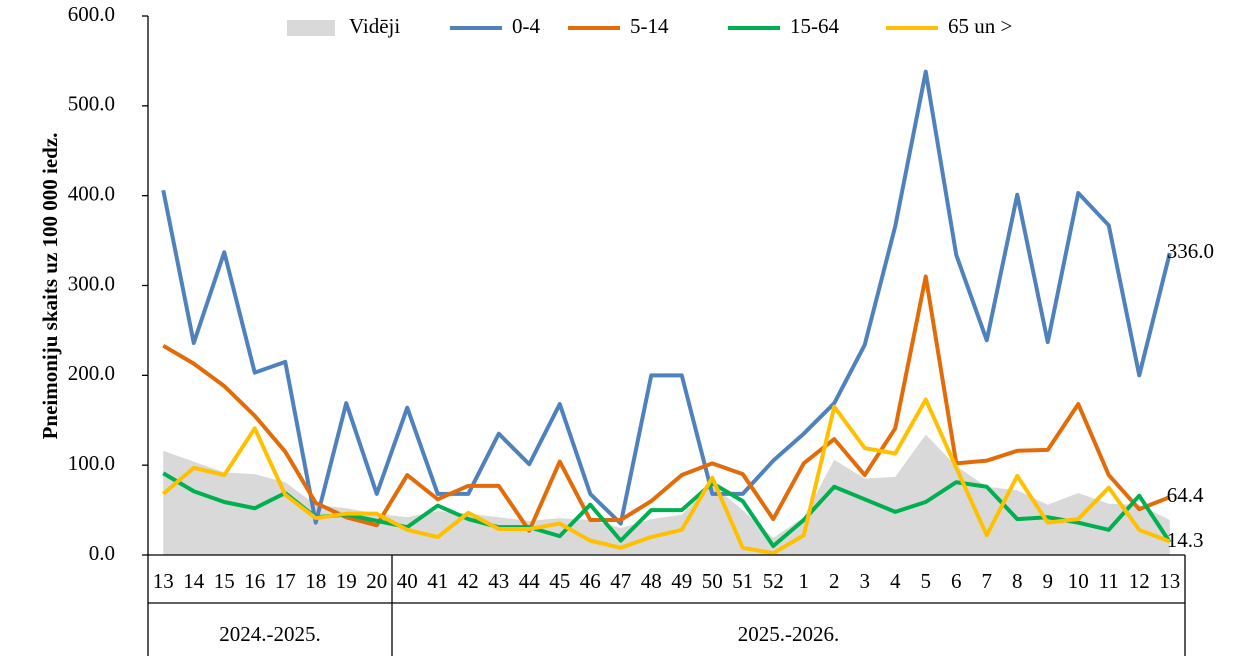 Image resolution: width=1237 pixels, height=656 pixels. What do you see at coordinates (1078, 581) in the screenshot?
I see `x-tick-label: 10` at bounding box center [1078, 581].